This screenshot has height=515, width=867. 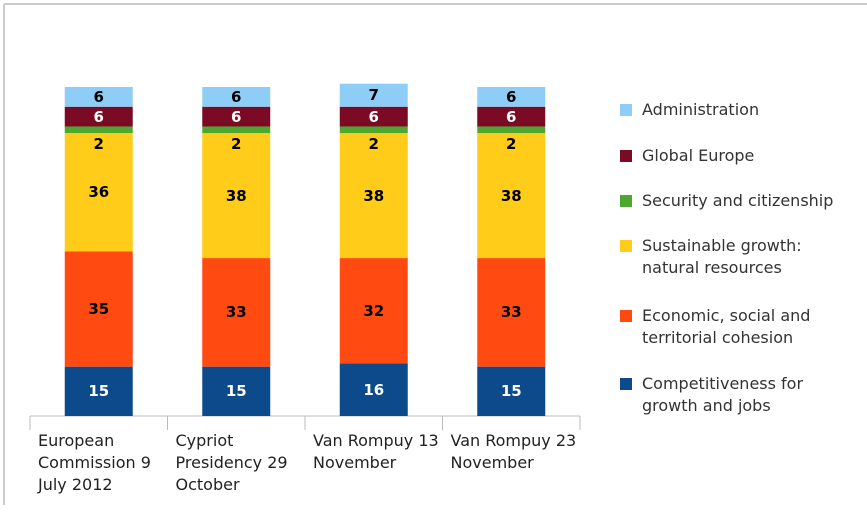 I want to click on data-label: 35, so click(x=99, y=309).